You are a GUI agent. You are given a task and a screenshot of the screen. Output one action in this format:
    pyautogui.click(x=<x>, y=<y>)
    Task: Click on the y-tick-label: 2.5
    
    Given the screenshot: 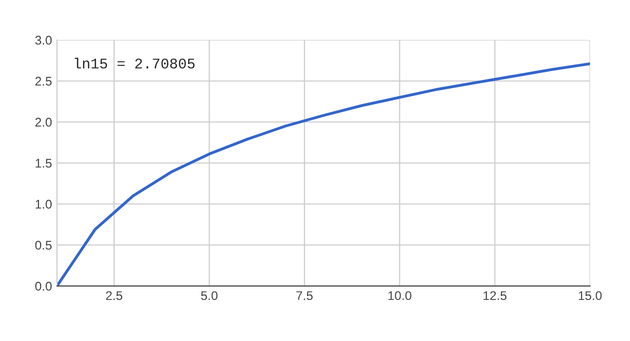 What is the action you would take?
    pyautogui.click(x=43, y=81)
    